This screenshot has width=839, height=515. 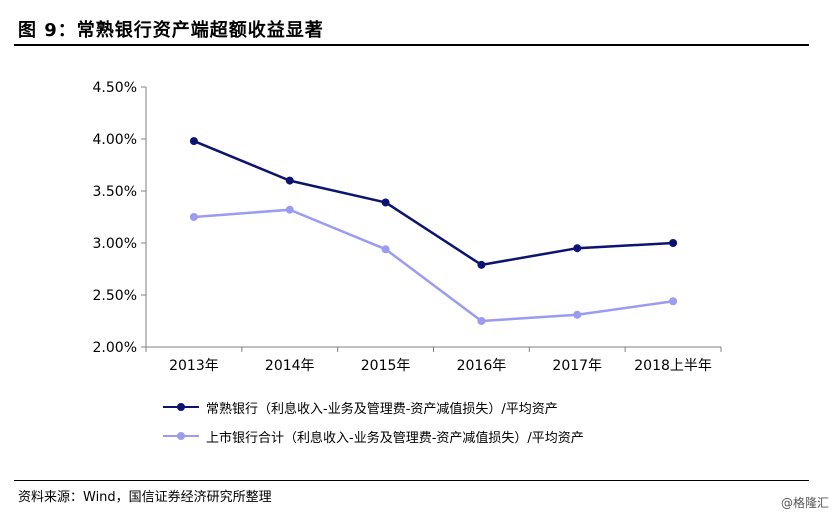 I want to click on x-tick-label: 2017年, so click(x=577, y=366).